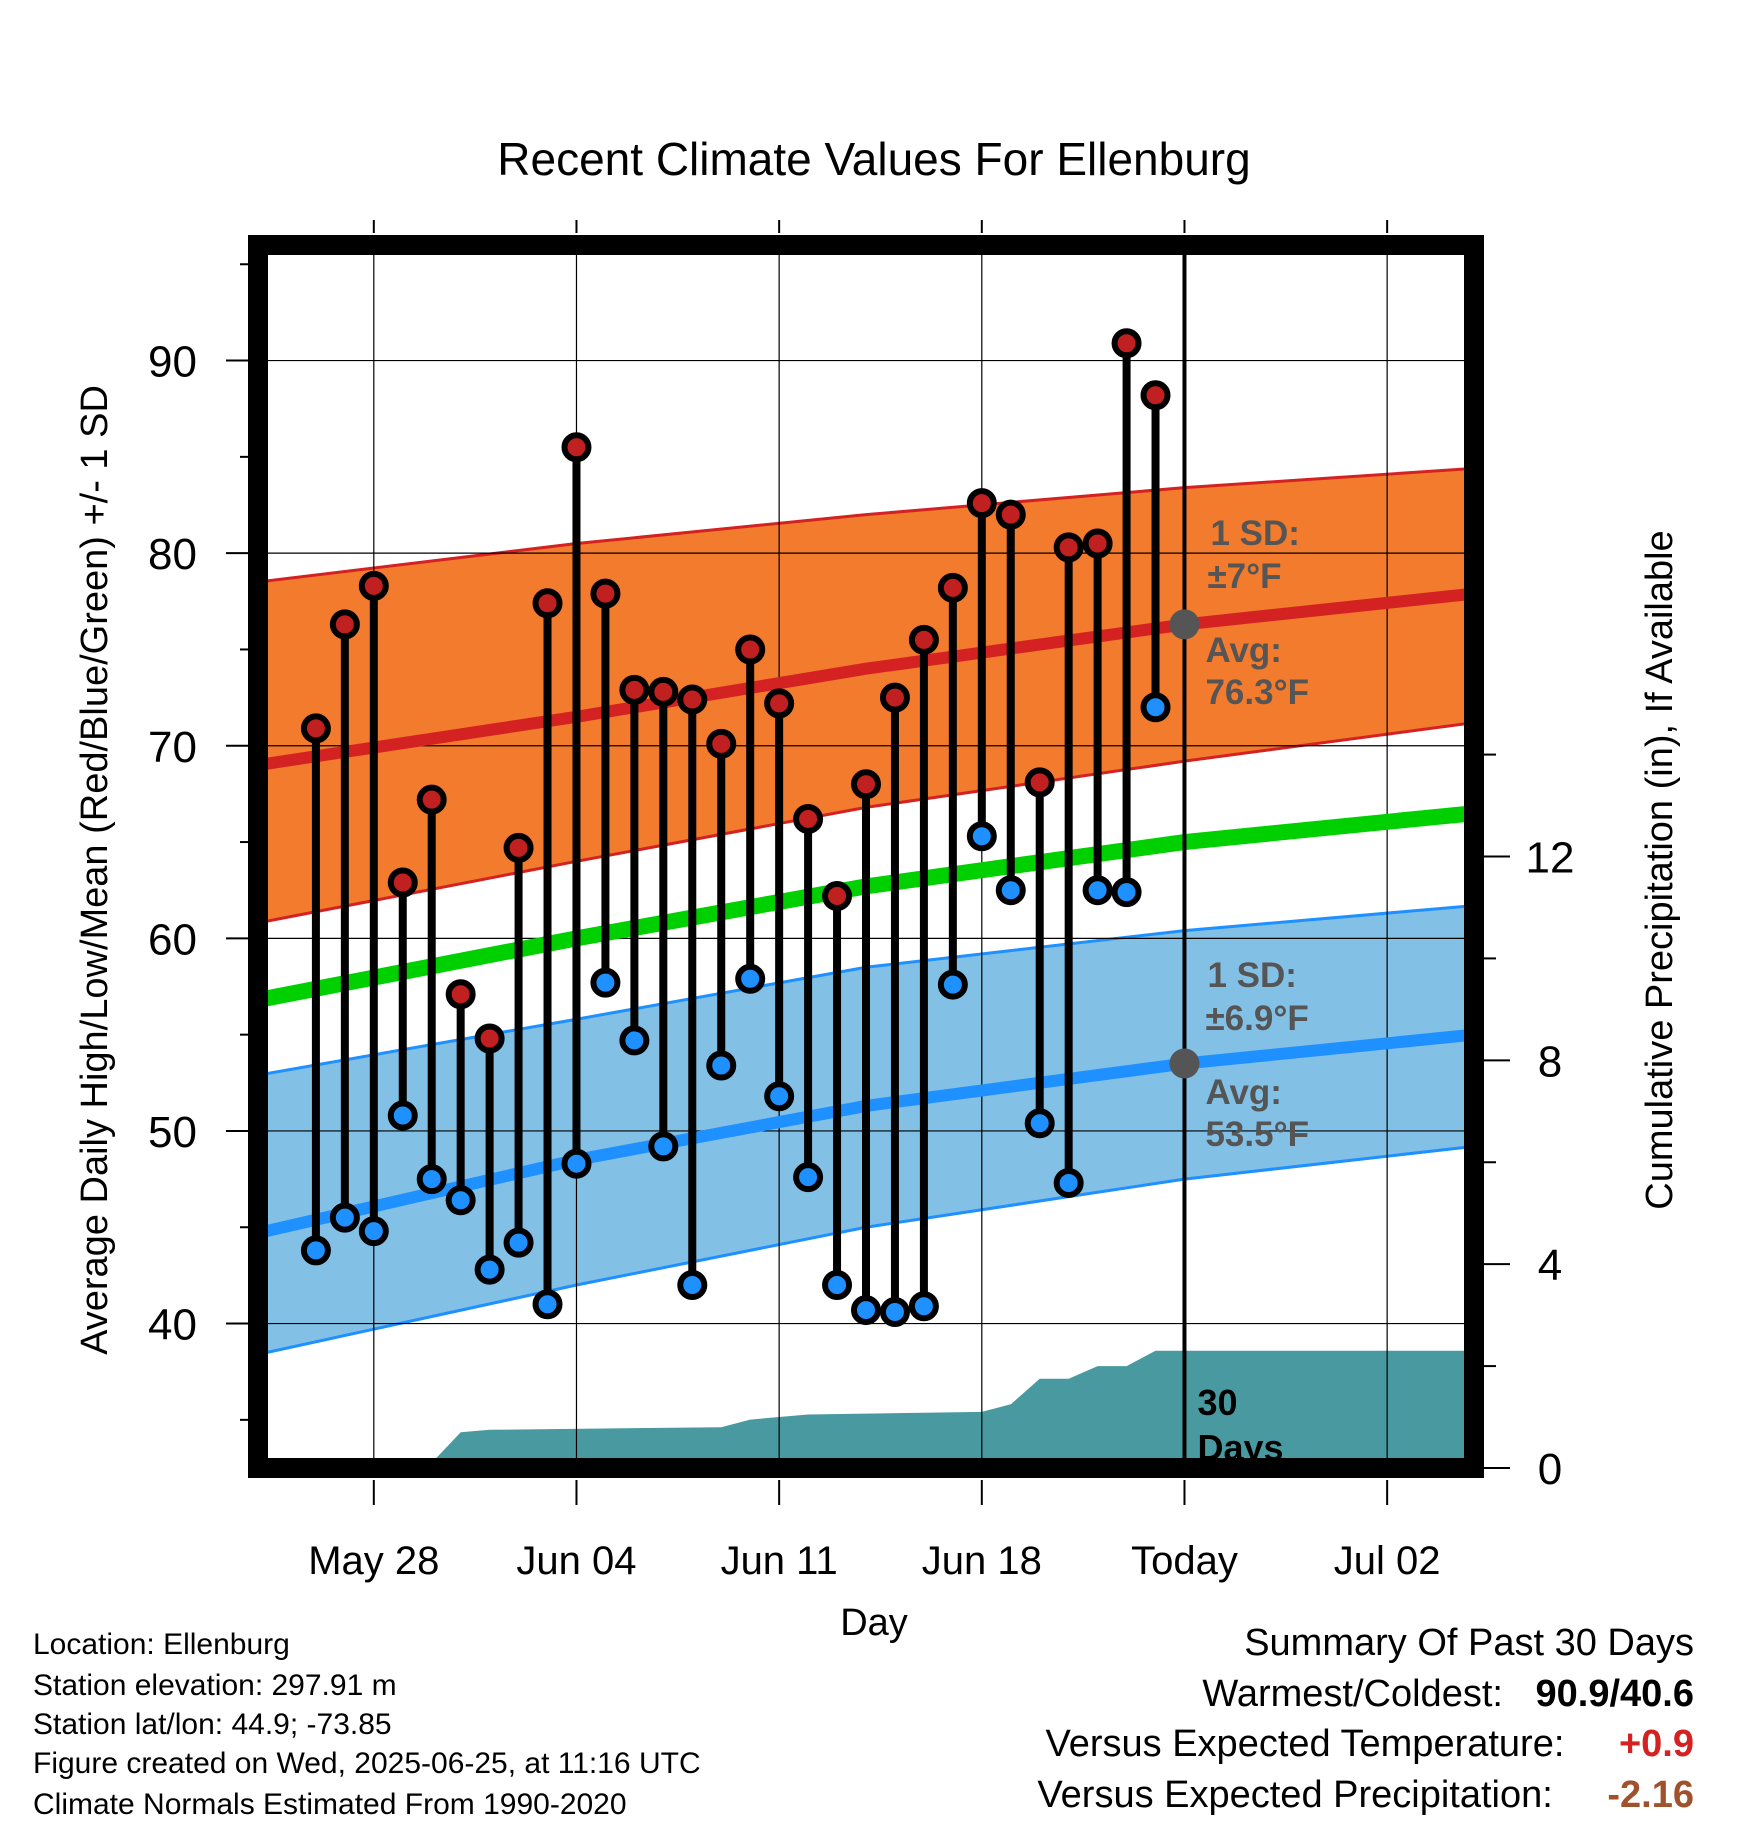 This screenshot has height=1828, width=1748. What do you see at coordinates (1244, 576) in the screenshot?
I see `high-sd-value: ±7°F` at bounding box center [1244, 576].